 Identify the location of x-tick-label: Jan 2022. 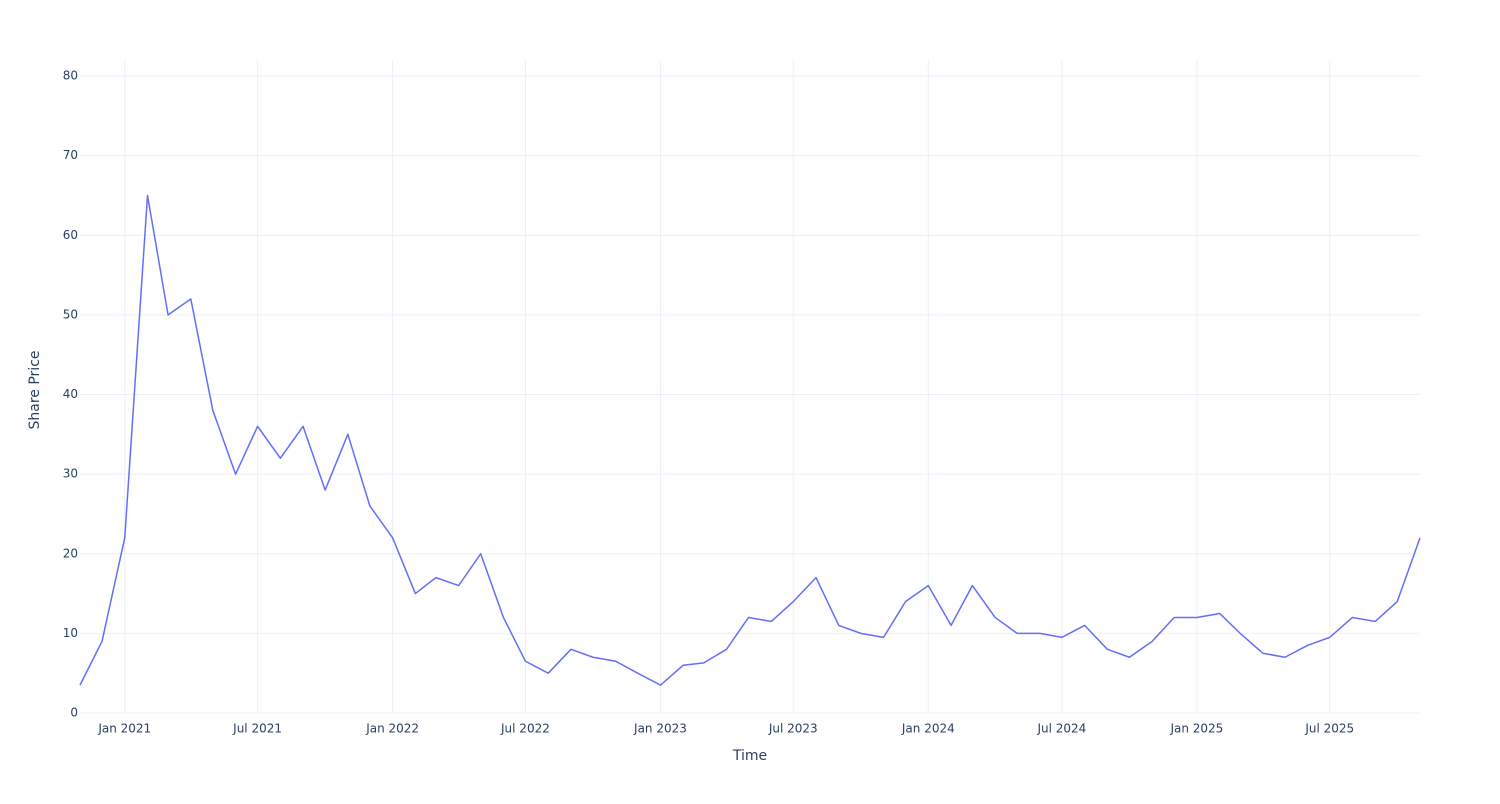
(392, 729).